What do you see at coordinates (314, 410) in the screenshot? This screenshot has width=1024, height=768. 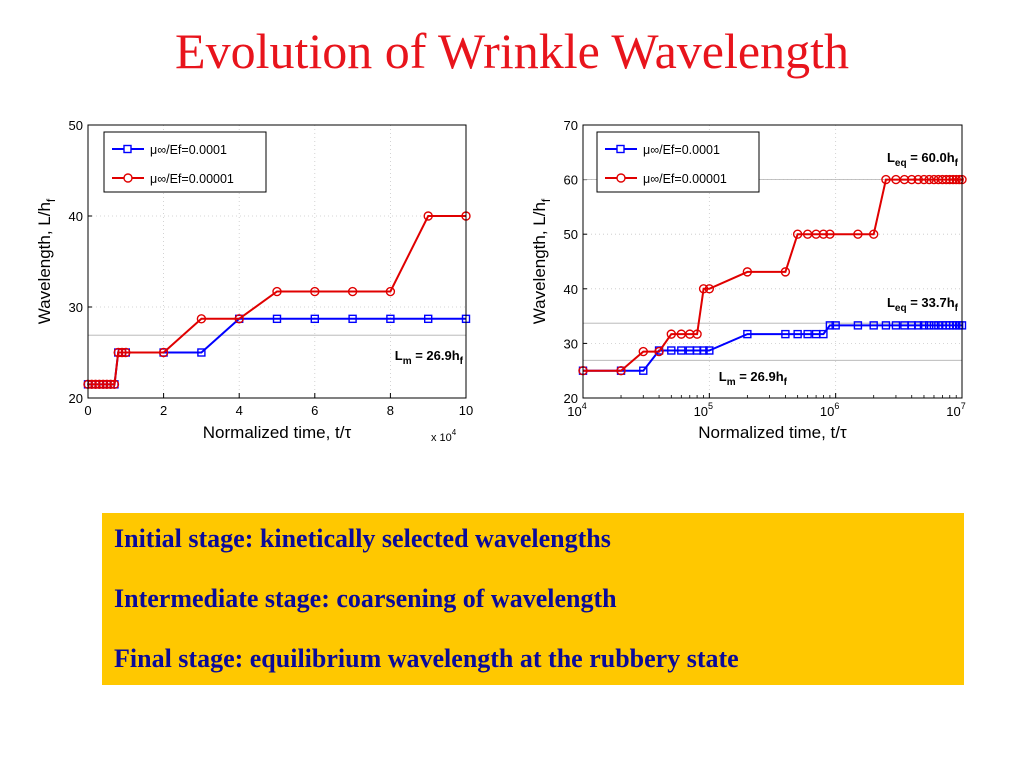 I see `x-tick-label: 6` at bounding box center [314, 410].